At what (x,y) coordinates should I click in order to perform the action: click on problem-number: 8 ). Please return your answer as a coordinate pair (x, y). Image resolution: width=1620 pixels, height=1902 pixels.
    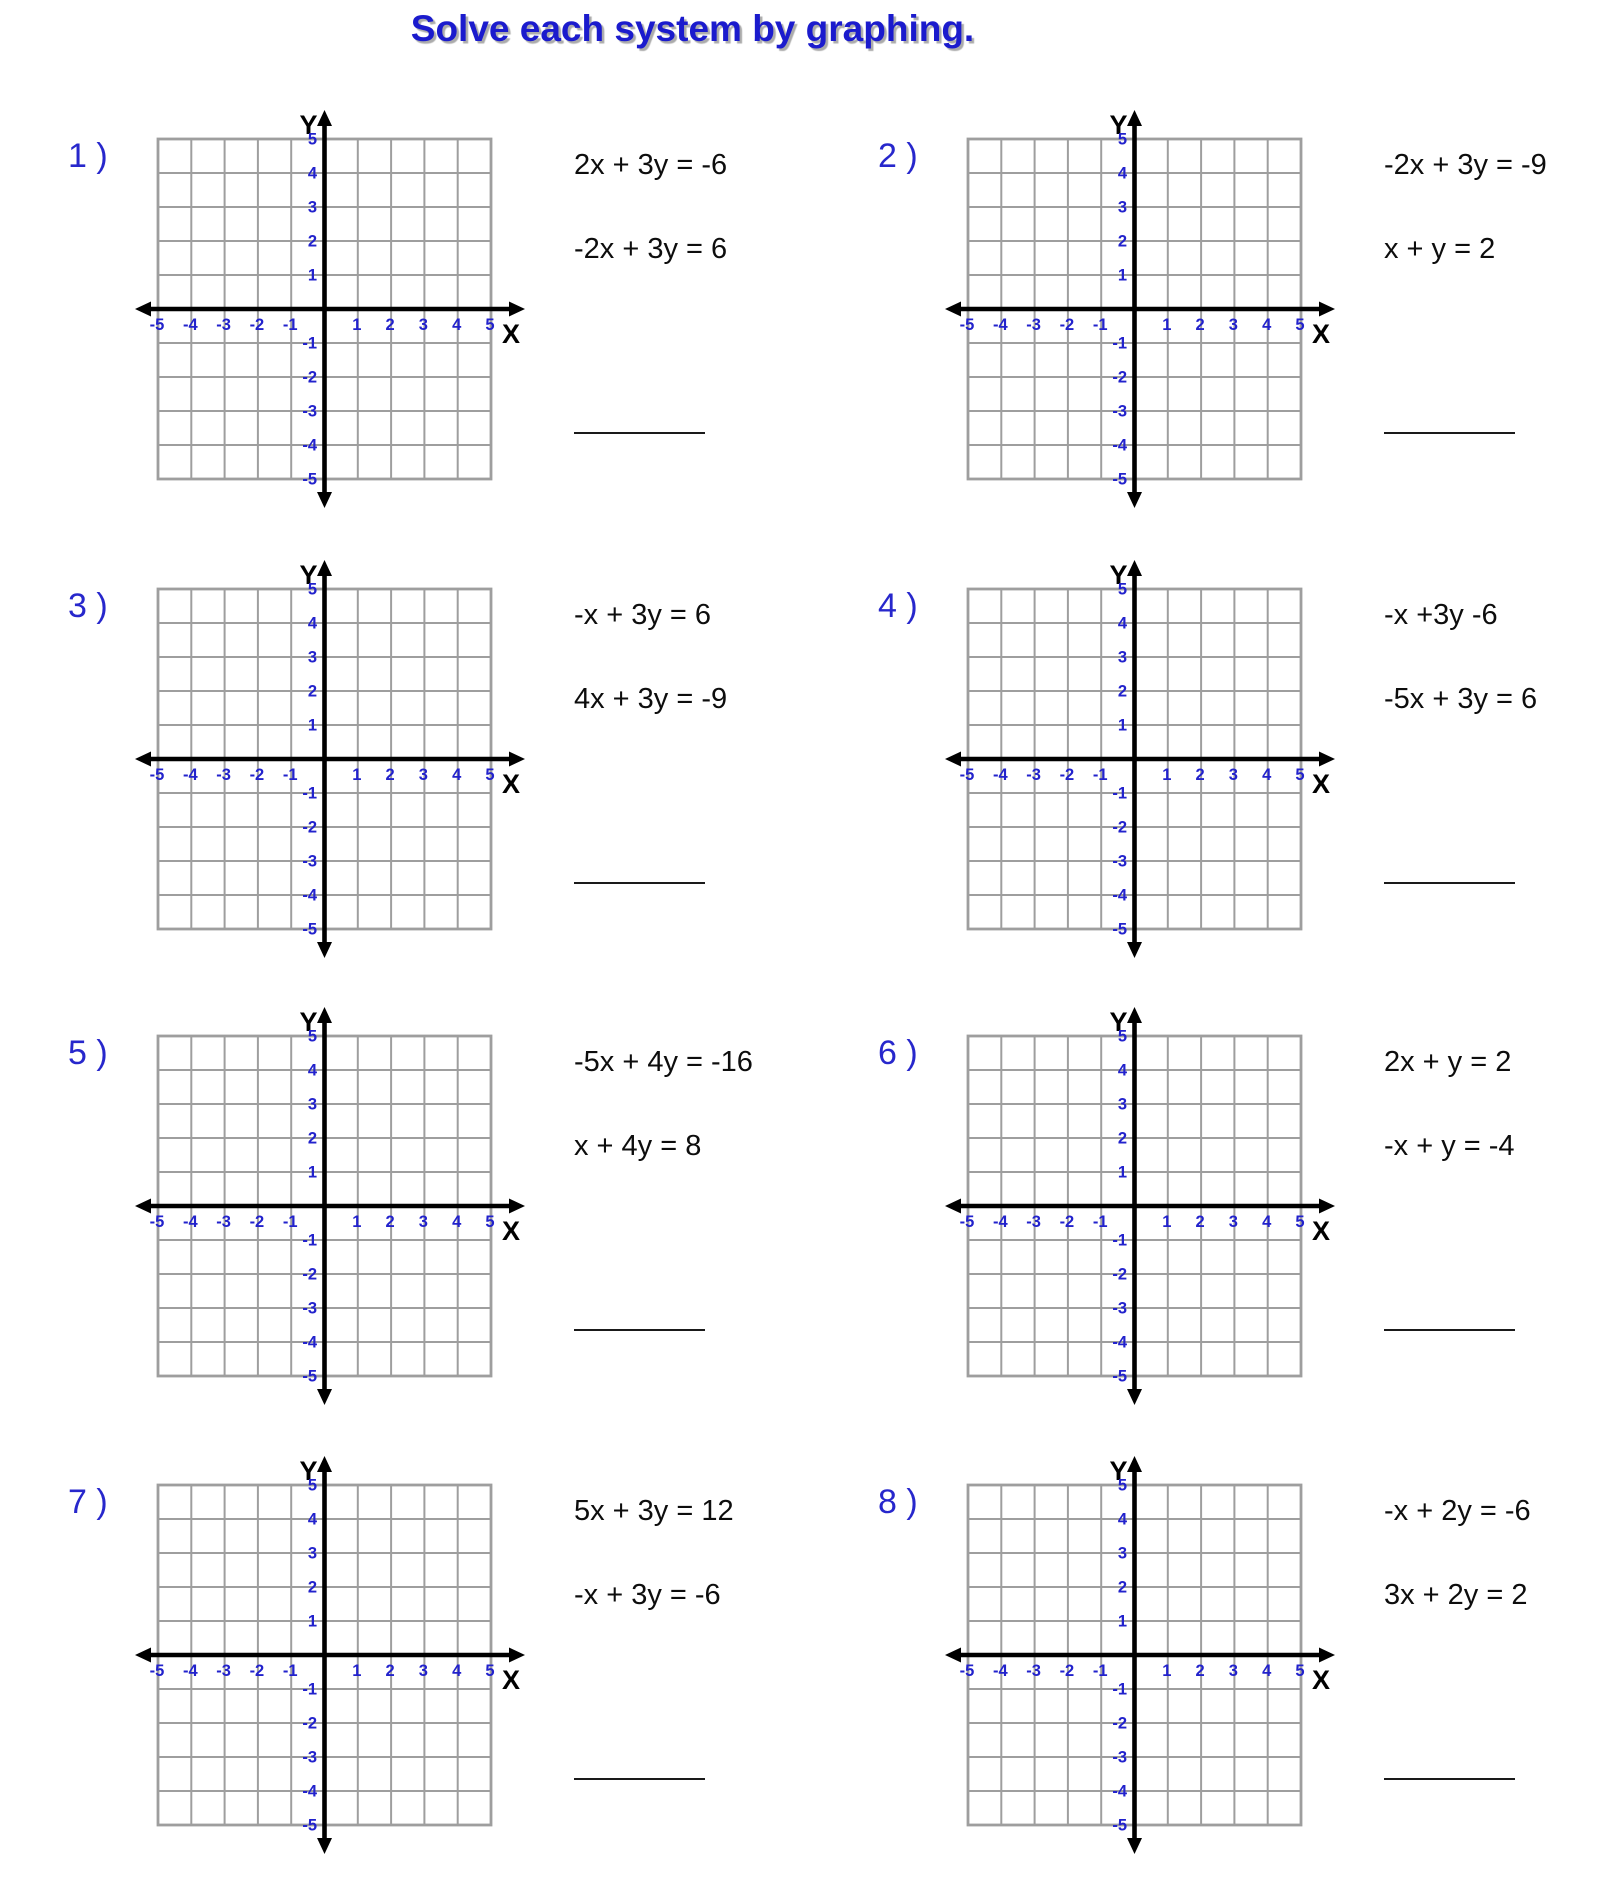
    Looking at the image, I should click on (898, 1502).